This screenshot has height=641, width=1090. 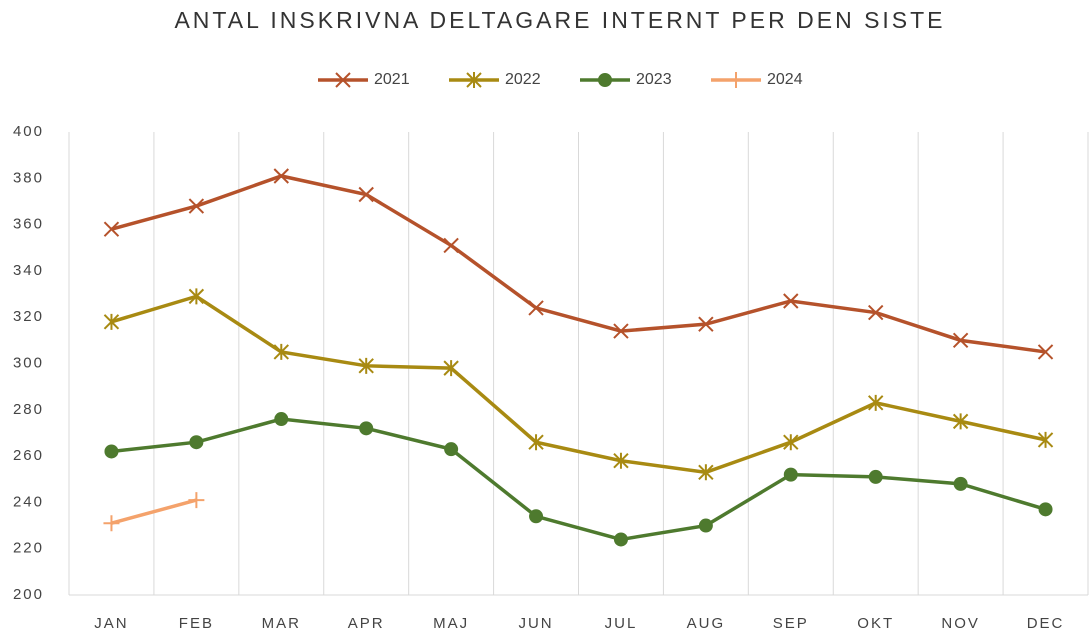 I want to click on x-tick-label: FEB, so click(x=196, y=623).